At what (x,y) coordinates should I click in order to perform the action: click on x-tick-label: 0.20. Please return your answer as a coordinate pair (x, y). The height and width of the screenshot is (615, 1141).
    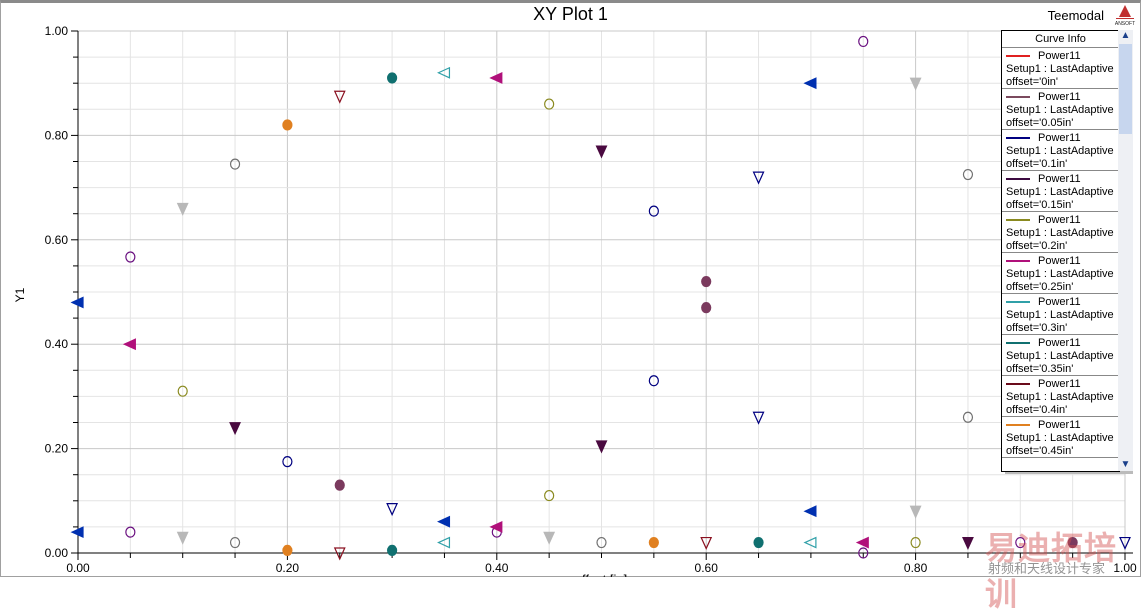
    Looking at the image, I should click on (288, 568).